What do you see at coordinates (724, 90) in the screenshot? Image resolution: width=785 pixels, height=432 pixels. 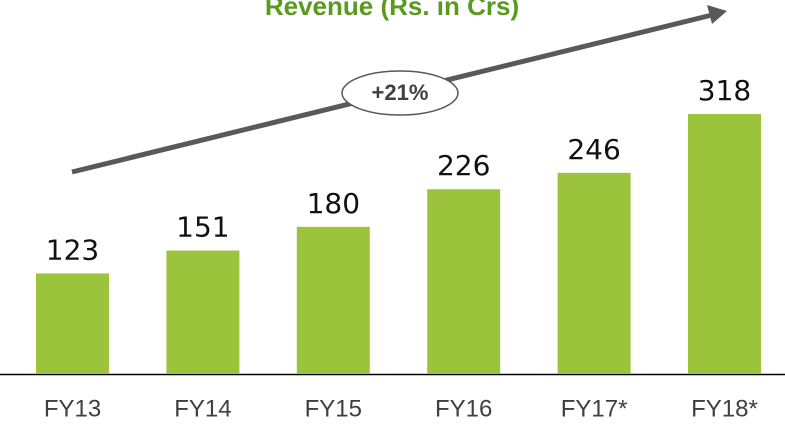 I see `value-label: 318` at bounding box center [724, 90].